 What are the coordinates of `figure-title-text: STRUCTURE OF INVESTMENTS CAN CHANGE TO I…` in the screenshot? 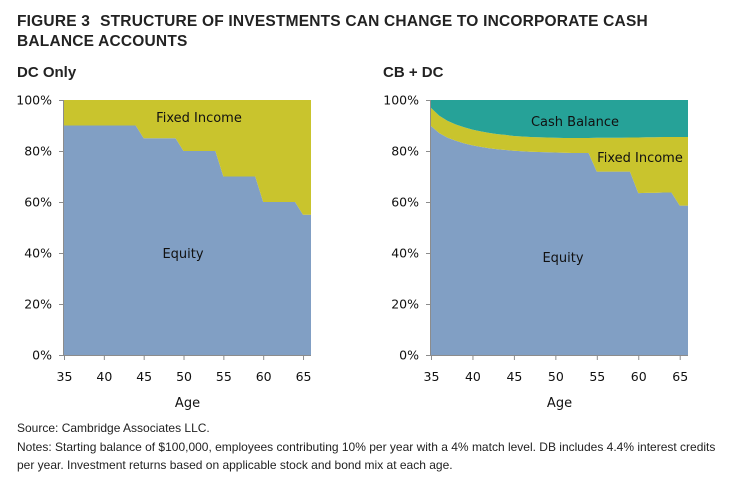 It's located at (332, 31).